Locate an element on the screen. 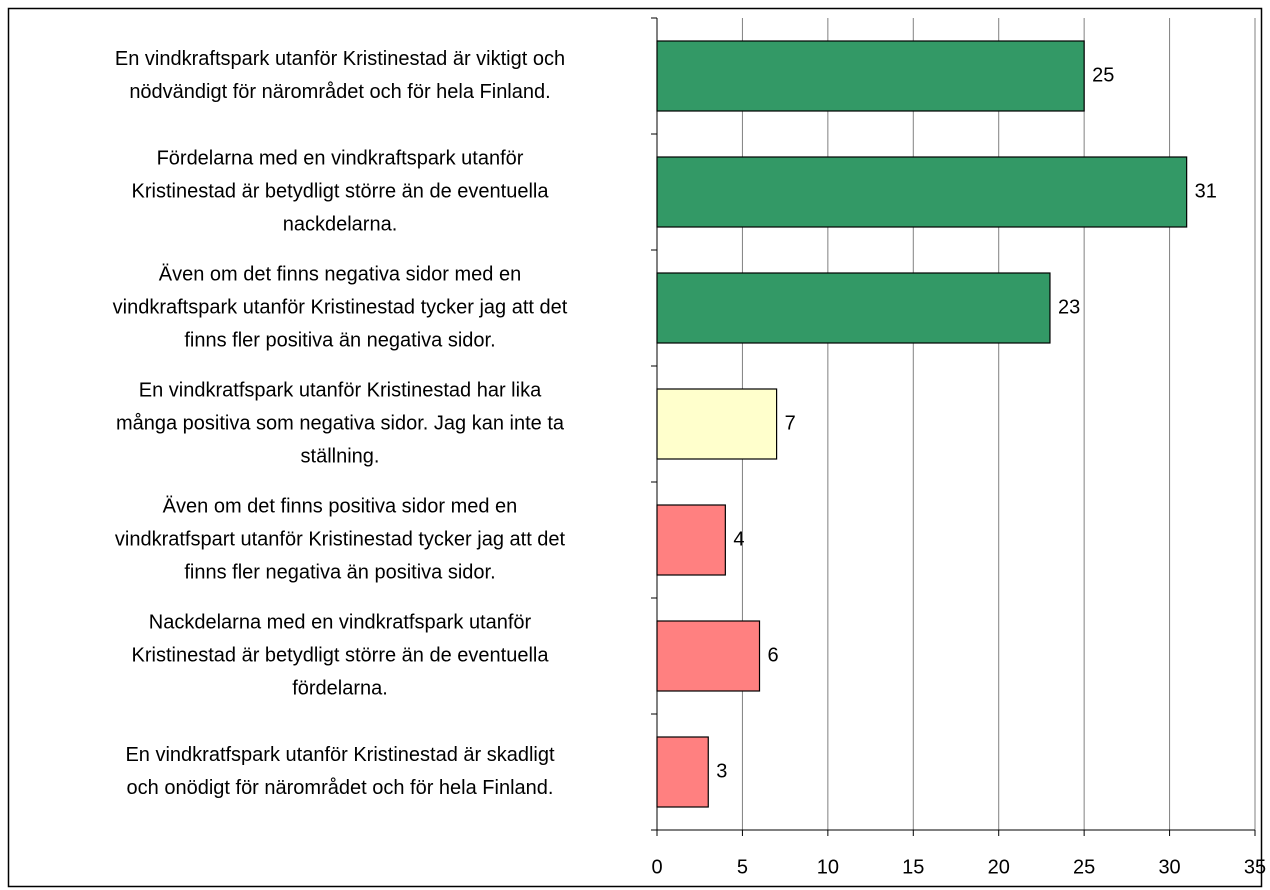 The height and width of the screenshot is (890, 1270). value-label: 6 is located at coordinates (773, 655).